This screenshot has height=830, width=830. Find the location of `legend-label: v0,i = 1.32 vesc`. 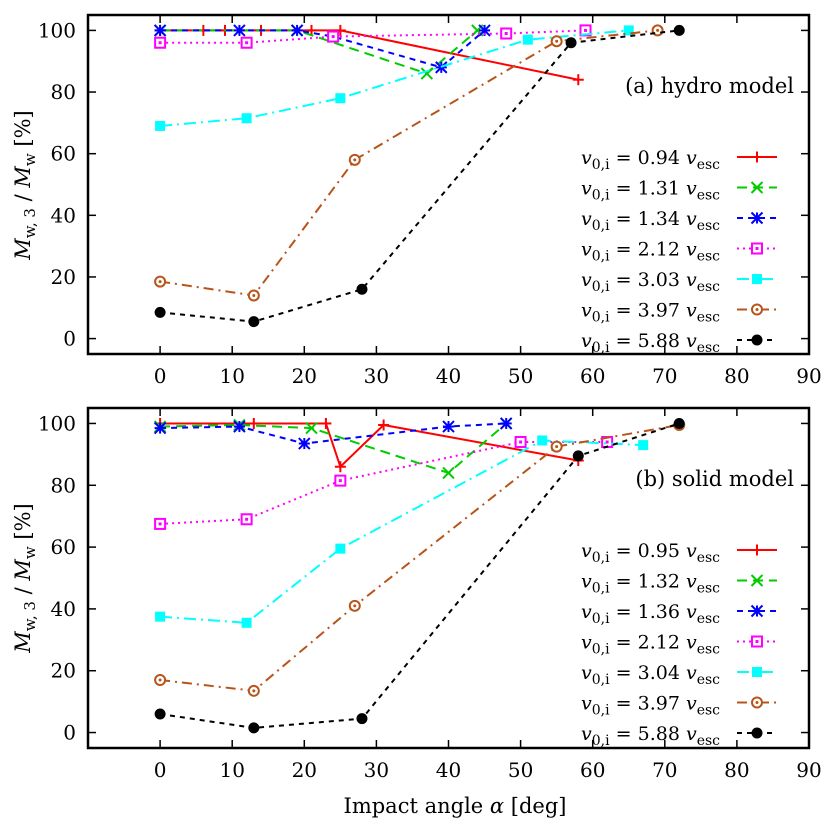

legend-label: v0,i = 1.32 vesc is located at coordinates (650, 584).